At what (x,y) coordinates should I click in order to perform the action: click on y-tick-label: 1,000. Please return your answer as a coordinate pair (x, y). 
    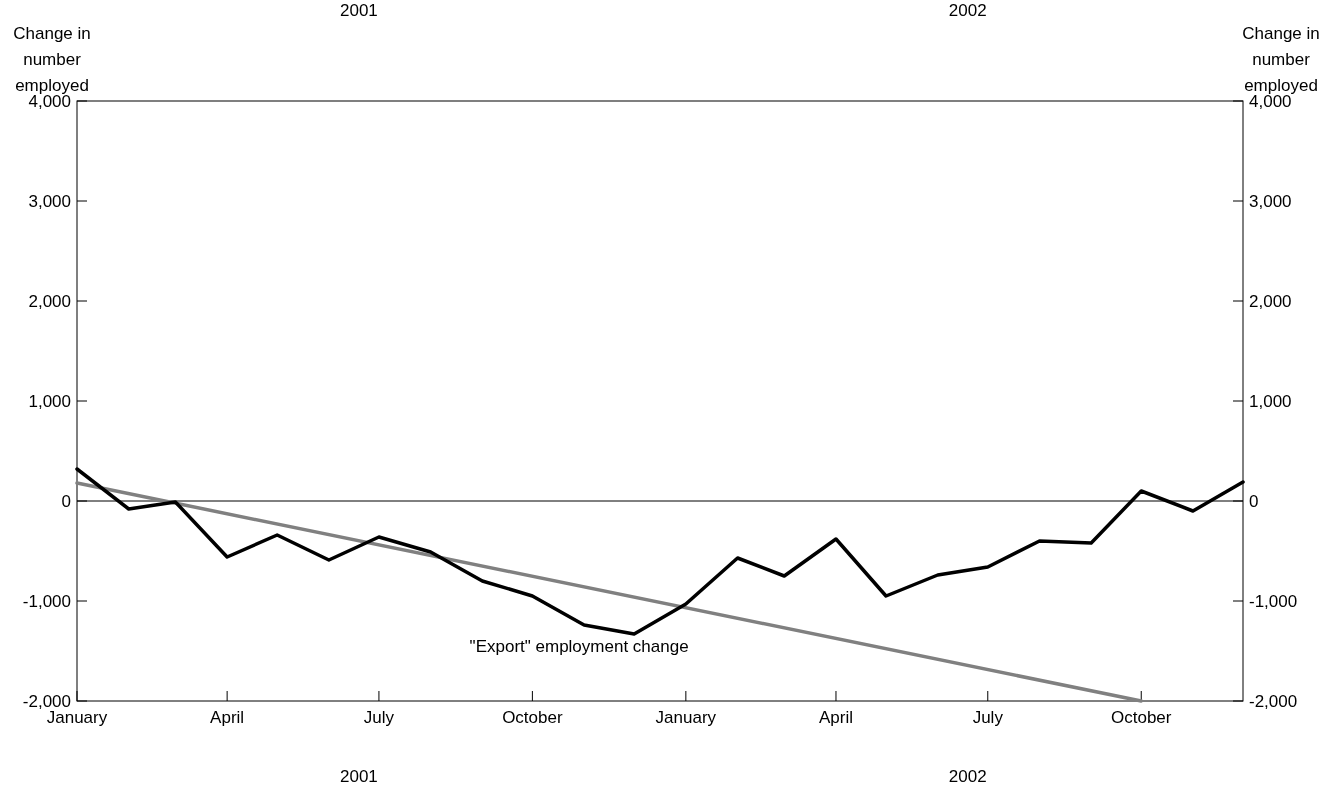
    Looking at the image, I should click on (49, 401).